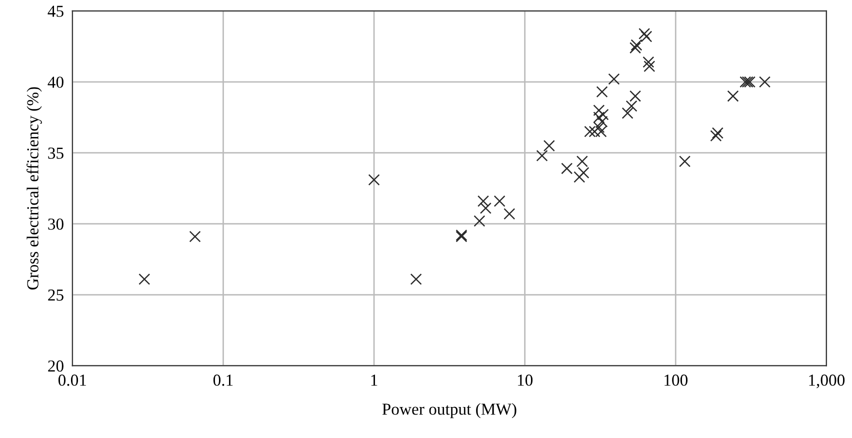 The height and width of the screenshot is (438, 852). What do you see at coordinates (449, 410) in the screenshot?
I see `x-axis-title: Power output (MW)` at bounding box center [449, 410].